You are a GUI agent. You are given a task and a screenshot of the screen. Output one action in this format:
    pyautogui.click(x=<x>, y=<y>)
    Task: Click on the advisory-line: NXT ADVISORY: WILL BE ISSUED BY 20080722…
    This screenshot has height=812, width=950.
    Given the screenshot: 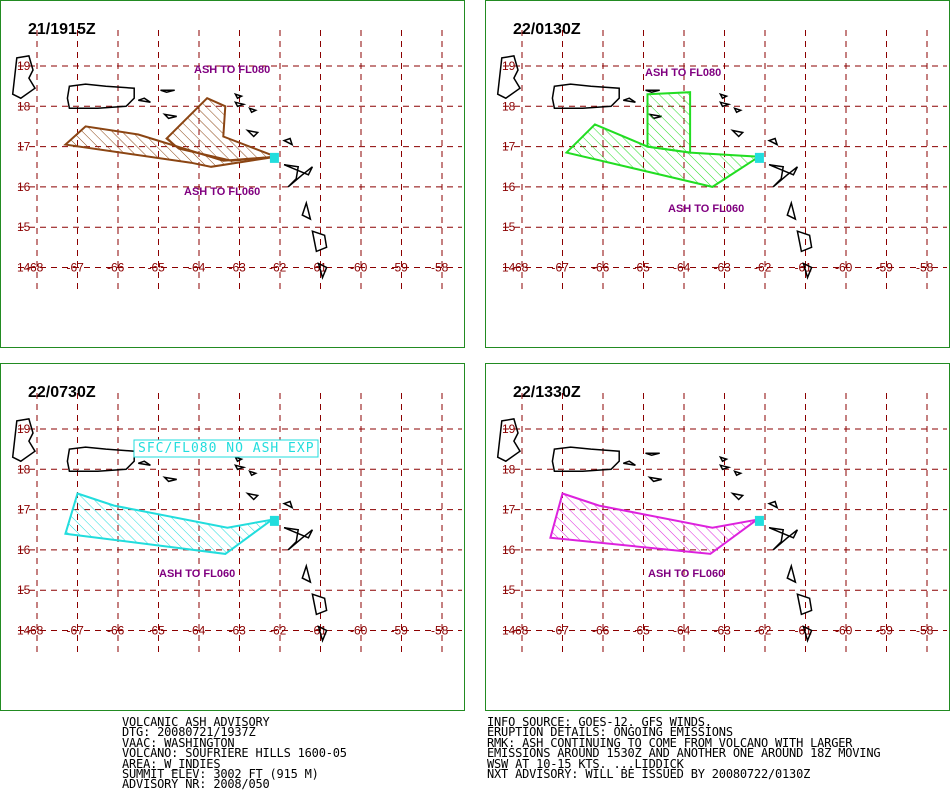 What is the action you would take?
    pyautogui.click(x=649, y=773)
    